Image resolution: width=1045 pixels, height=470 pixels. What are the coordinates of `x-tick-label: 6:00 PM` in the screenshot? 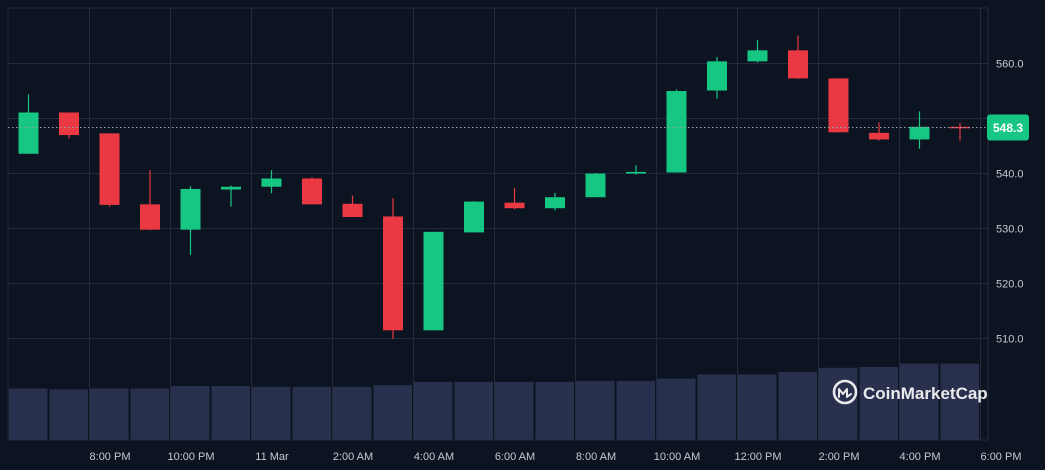 It's located at (1001, 457).